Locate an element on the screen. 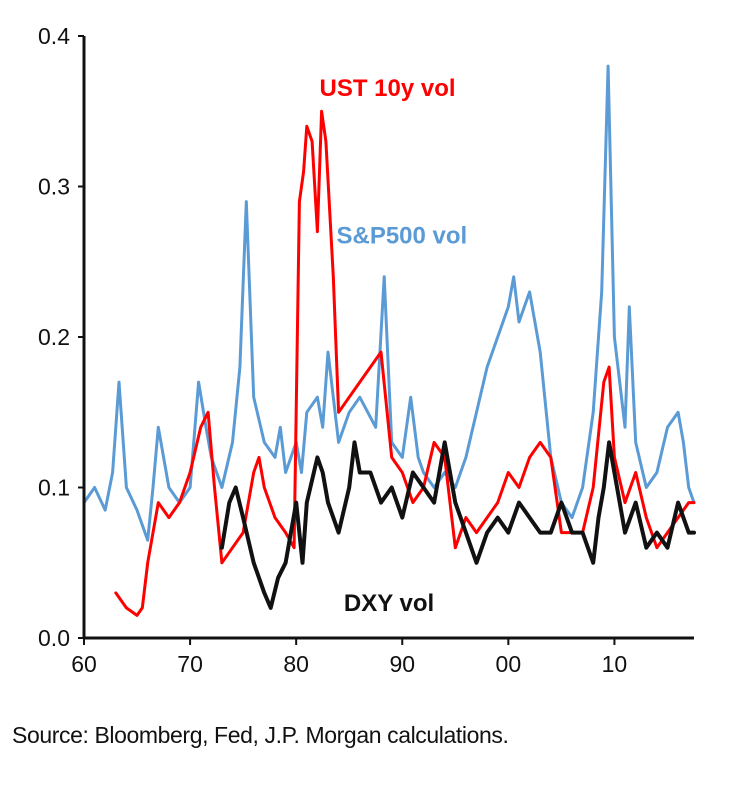 This screenshot has height=790, width=742. y-tick-label: 0.3 is located at coordinates (54, 187).